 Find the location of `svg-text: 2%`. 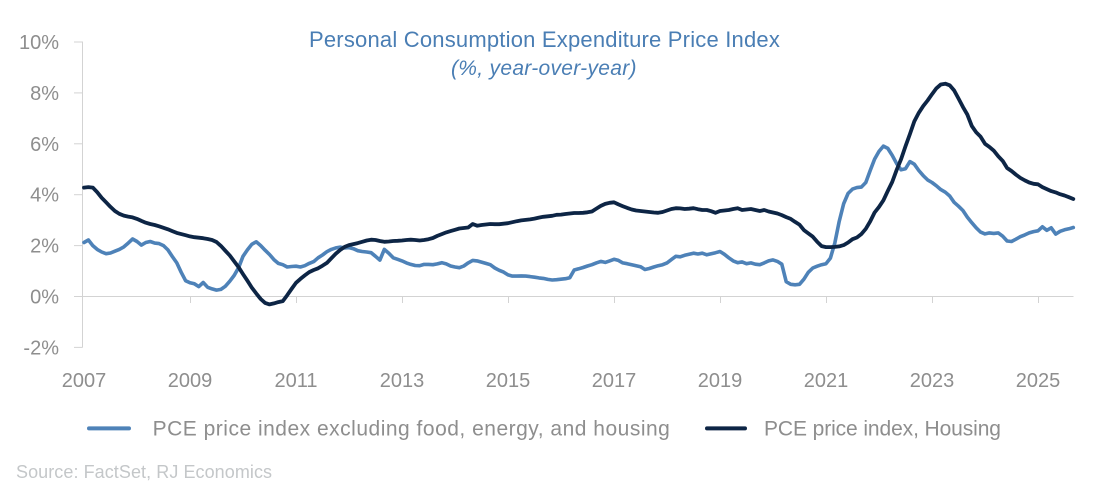

svg-text: 2% is located at coordinates (44, 247).